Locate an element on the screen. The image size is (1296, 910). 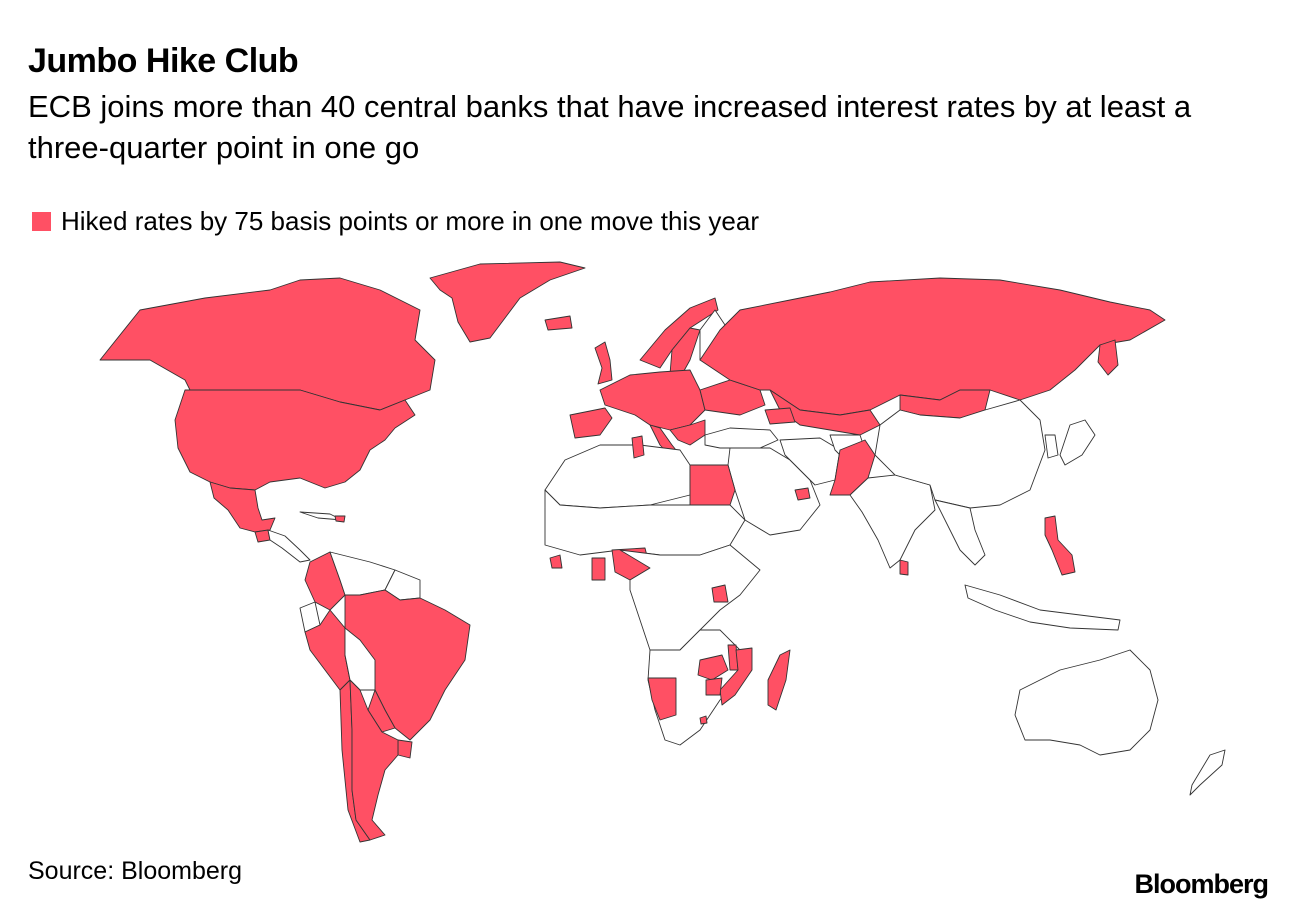
country-egypt is located at coordinates (712, 485).